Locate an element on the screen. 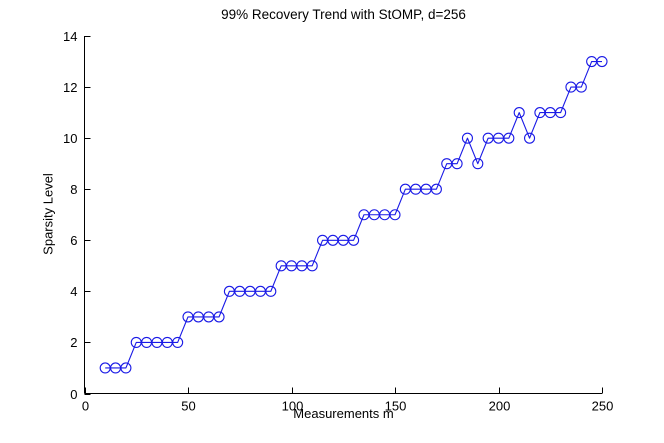 This screenshot has width=664, height=443. x-tick-label: 250 is located at coordinates (603, 406).